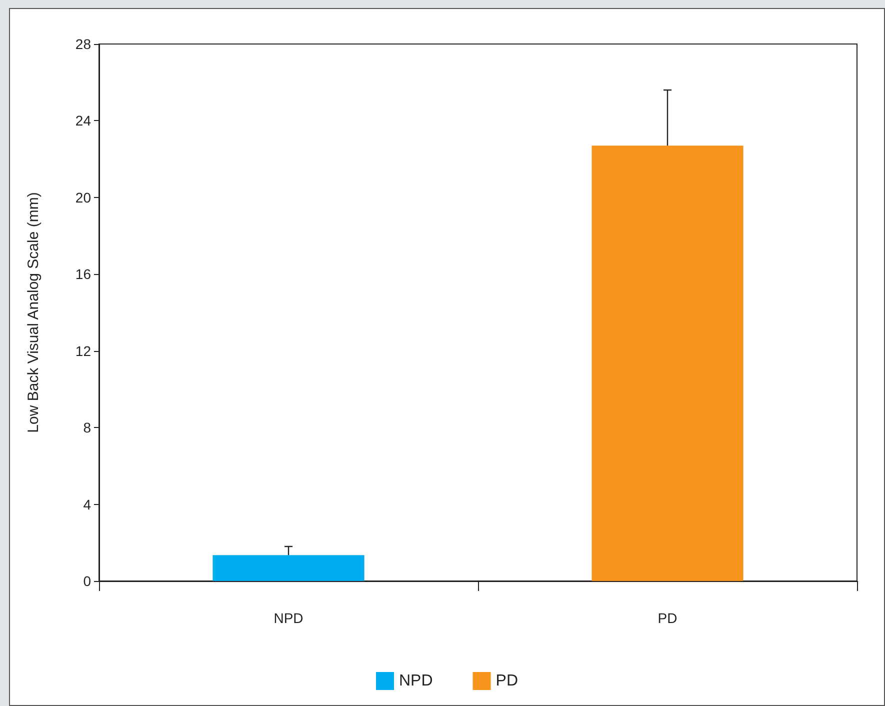 Image resolution: width=885 pixels, height=706 pixels. Describe the element at coordinates (83, 120) in the screenshot. I see `y-tick-label: 24` at that location.